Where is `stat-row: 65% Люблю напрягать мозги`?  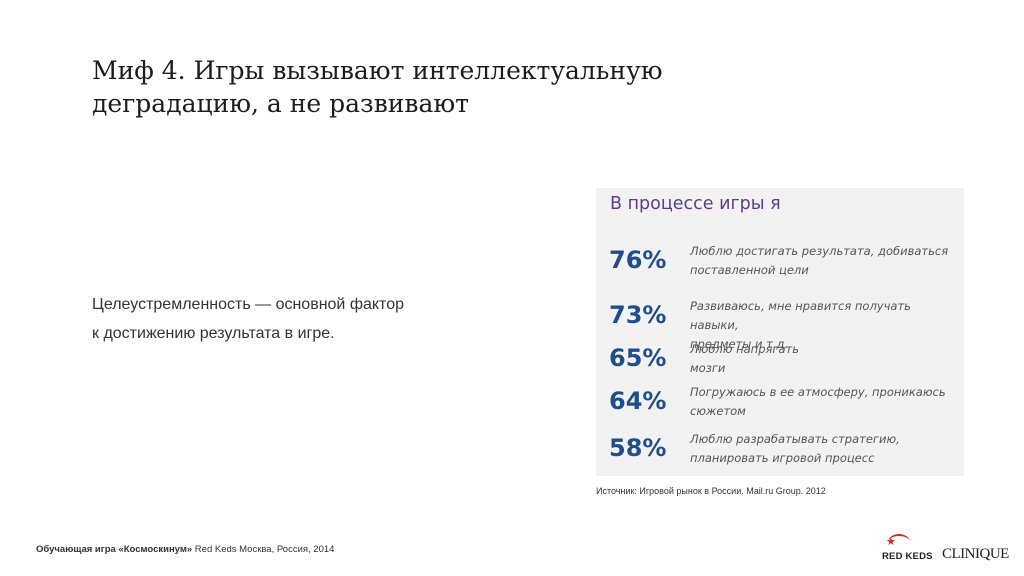
stat-row: 65% Люблю напрягать мозги is located at coordinates (780, 360).